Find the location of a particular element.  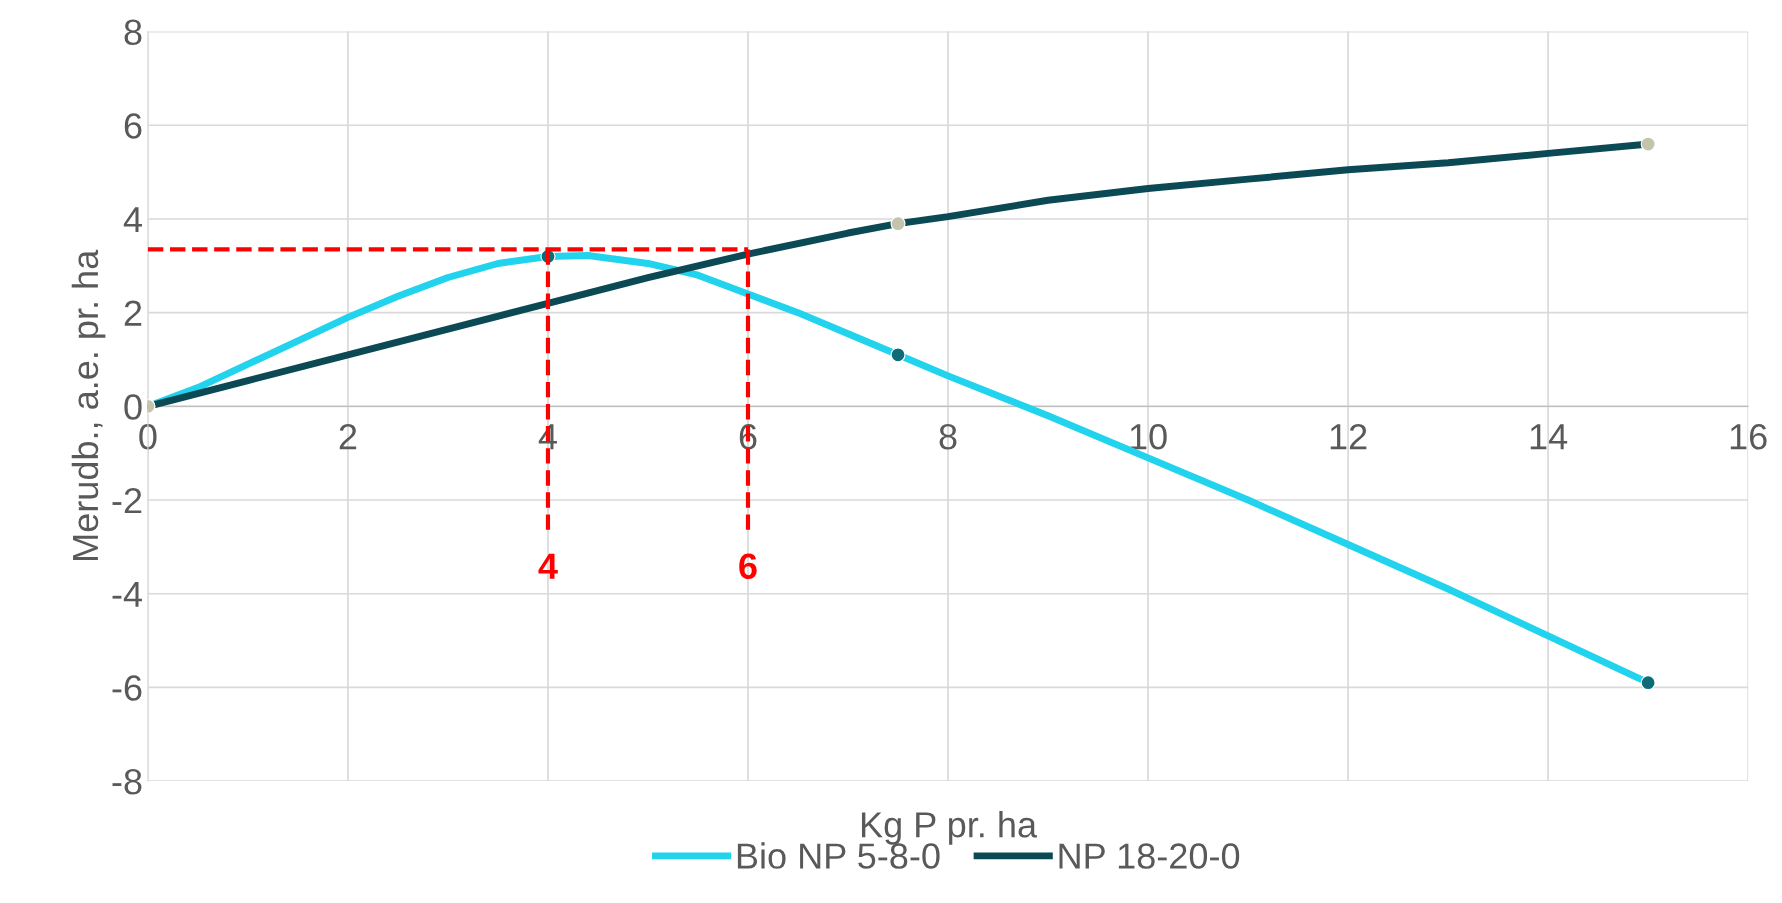

x-tick-label: 12 is located at coordinates (1348, 436).